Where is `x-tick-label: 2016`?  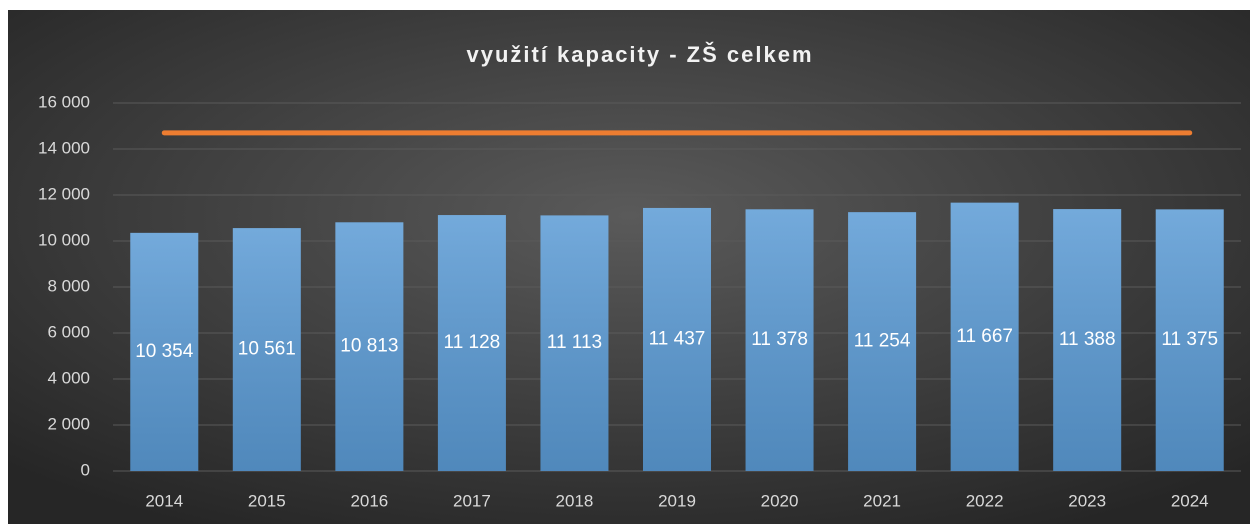
x-tick-label: 2016 is located at coordinates (369, 500).